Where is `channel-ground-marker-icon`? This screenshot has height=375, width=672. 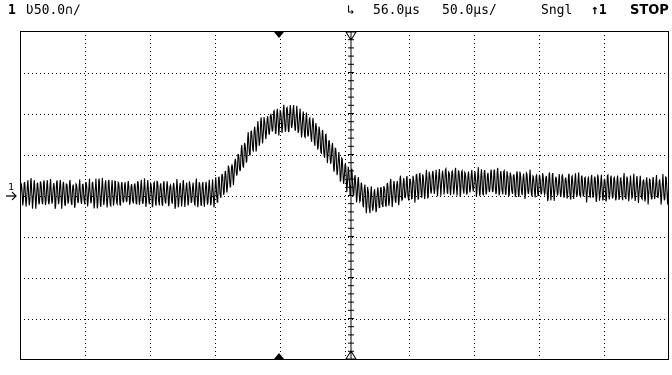
channel-ground-marker-icon is located at coordinates (11, 196).